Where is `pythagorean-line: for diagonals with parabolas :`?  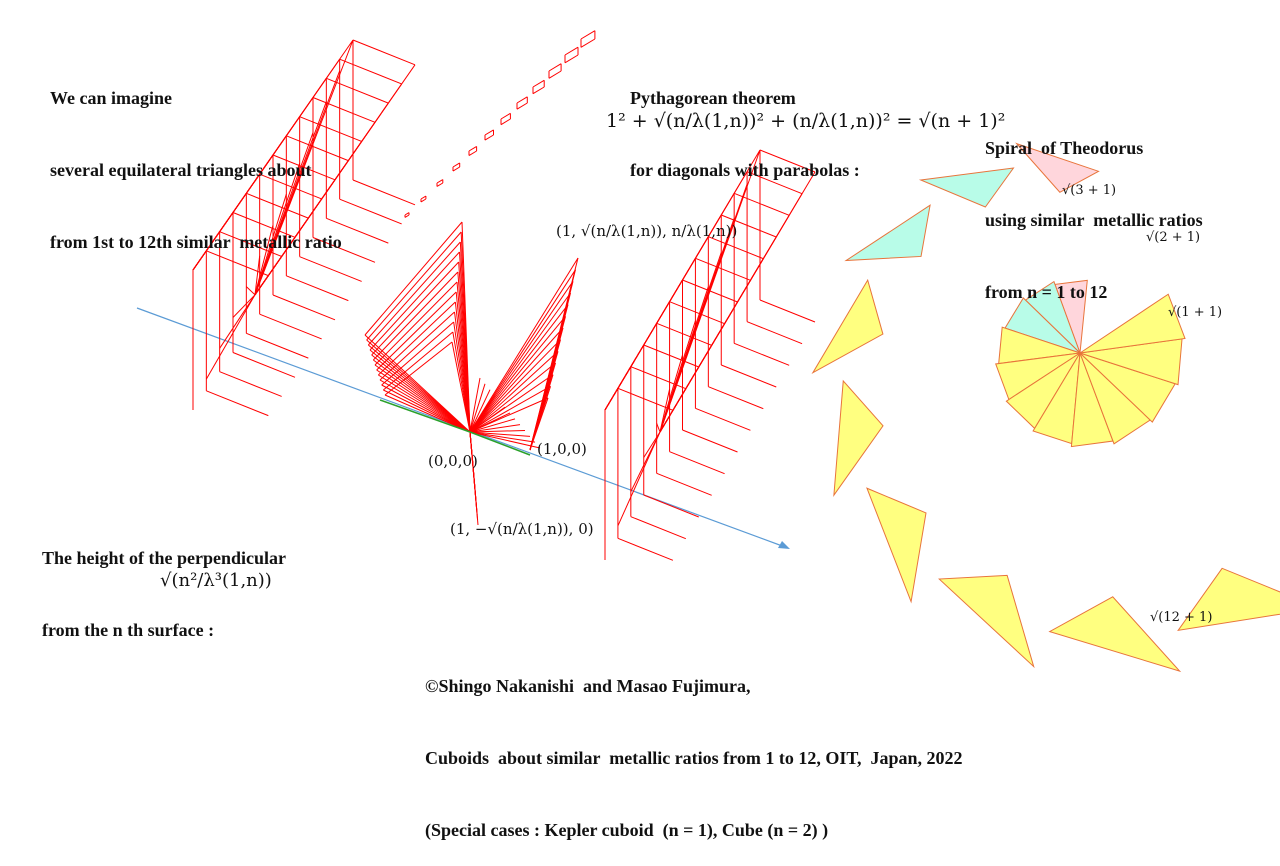 pythagorean-line: for diagonals with parabolas : is located at coordinates (745, 170).